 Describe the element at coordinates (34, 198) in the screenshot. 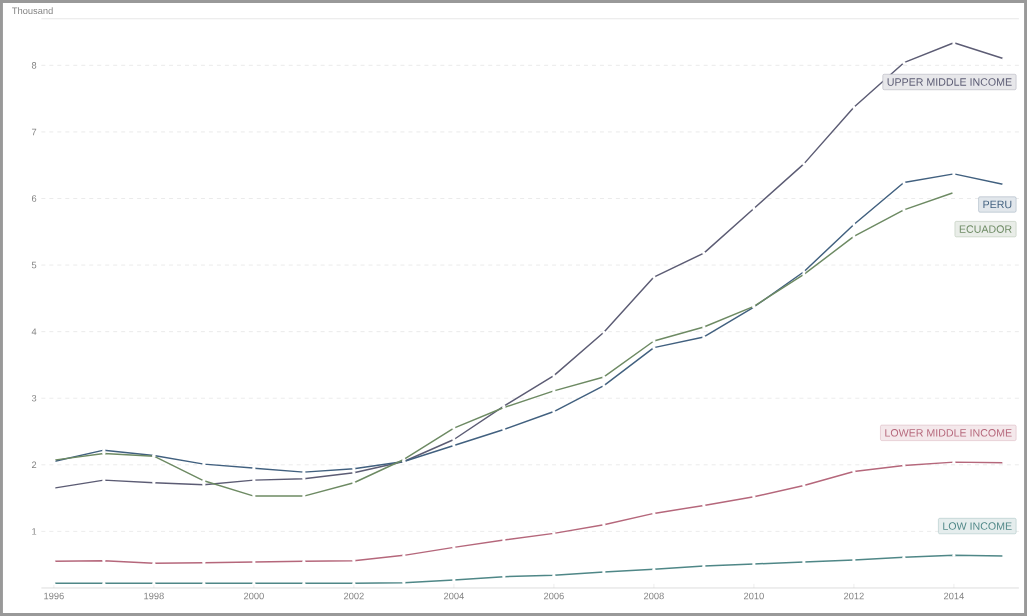

I see `y-tick-label: 6` at that location.